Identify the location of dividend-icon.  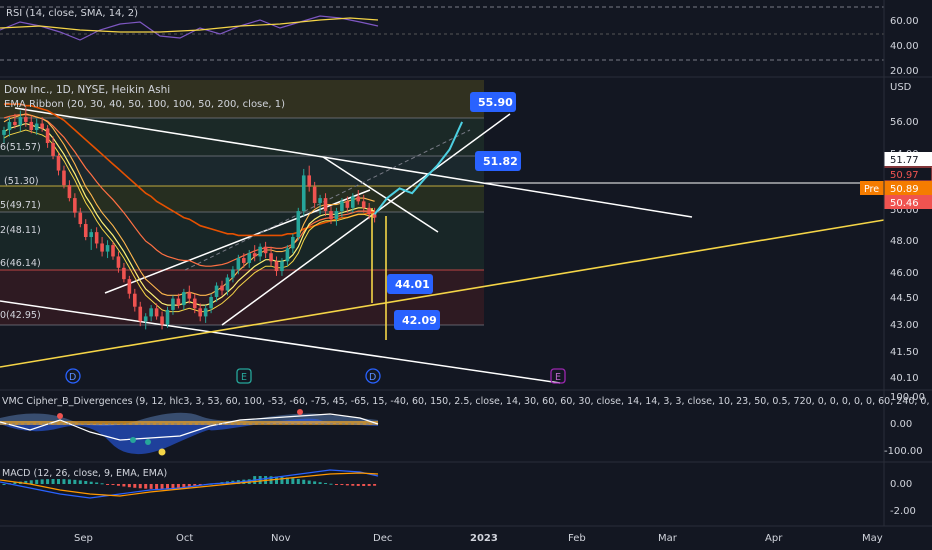
(73, 376).